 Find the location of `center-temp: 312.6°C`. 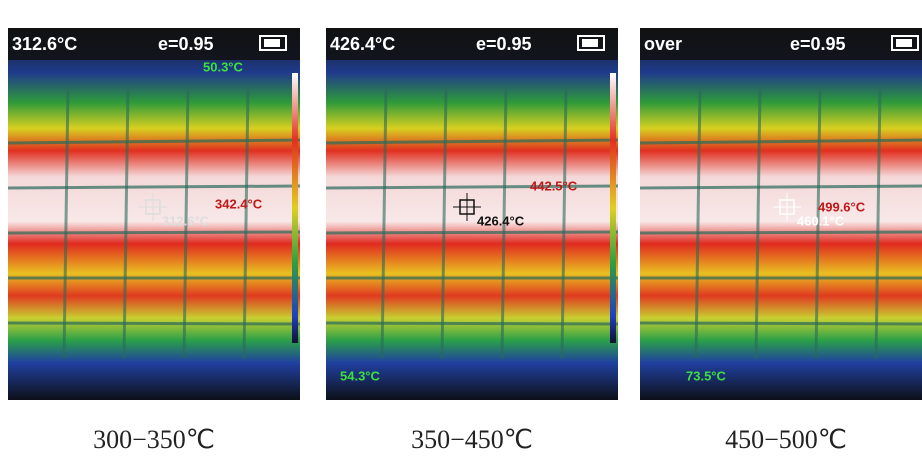

center-temp: 312.6°C is located at coordinates (186, 220).